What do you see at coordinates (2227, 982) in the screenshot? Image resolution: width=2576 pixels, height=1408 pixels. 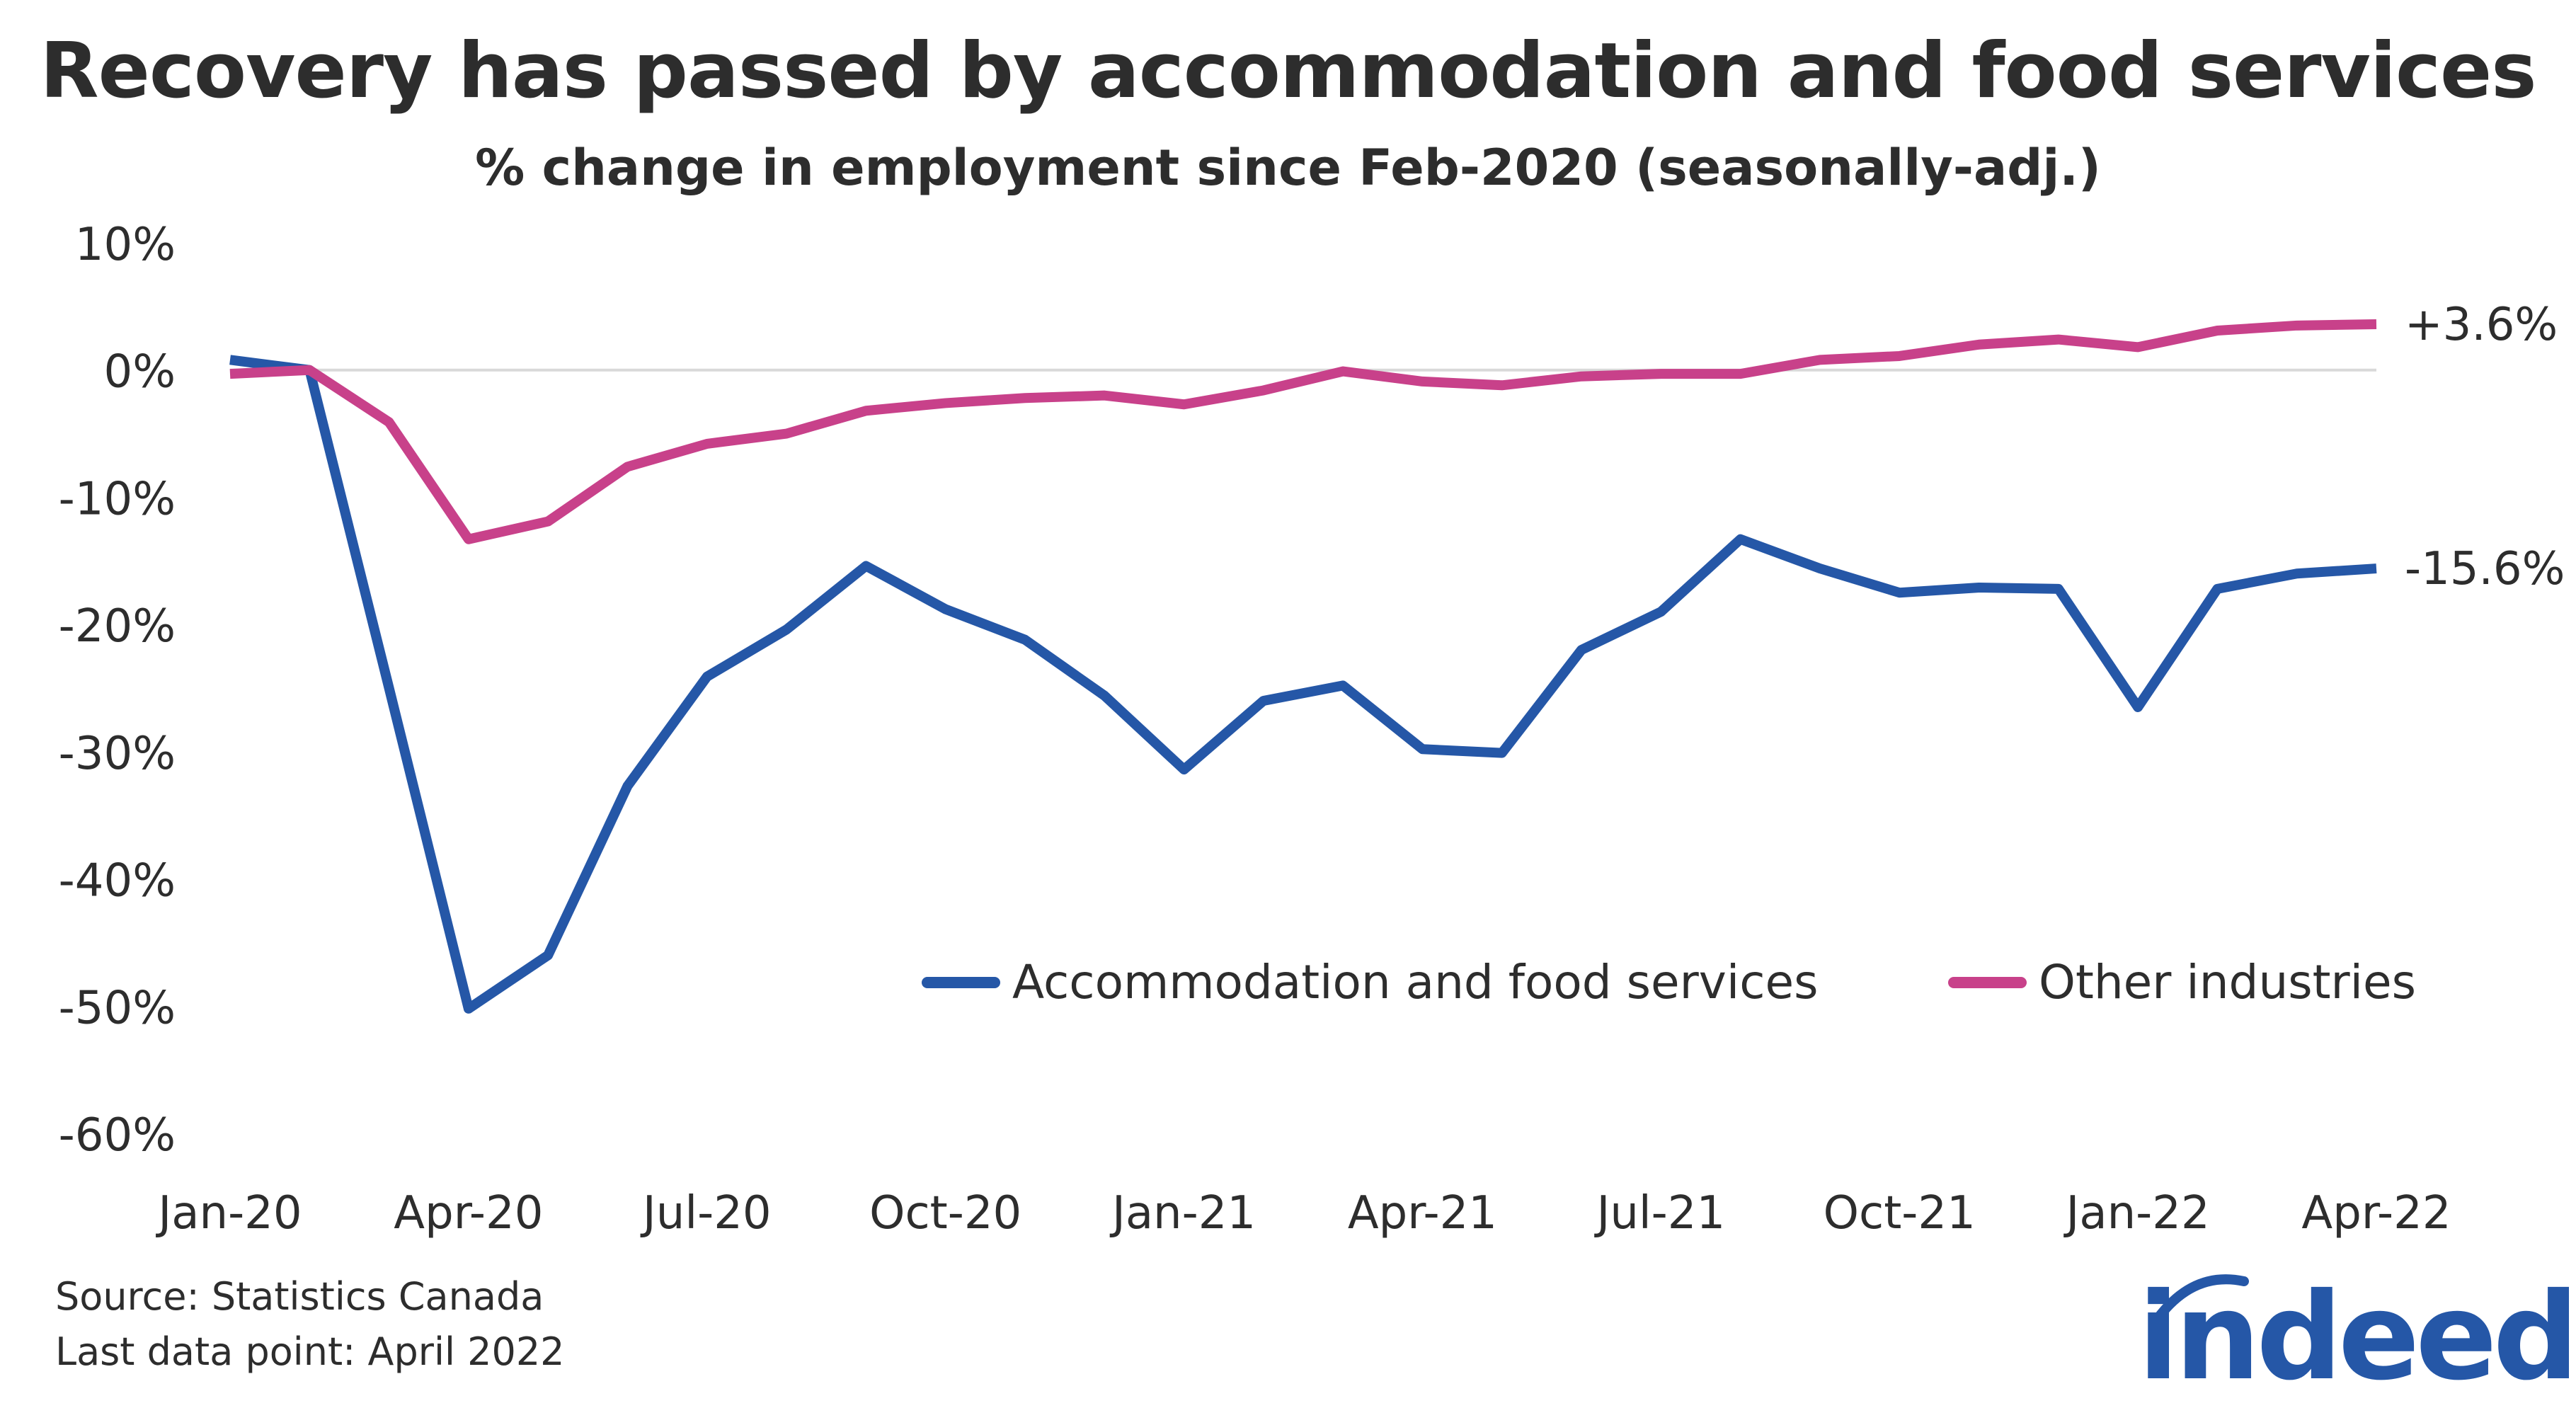 I see `legend-label: Other industries` at bounding box center [2227, 982].